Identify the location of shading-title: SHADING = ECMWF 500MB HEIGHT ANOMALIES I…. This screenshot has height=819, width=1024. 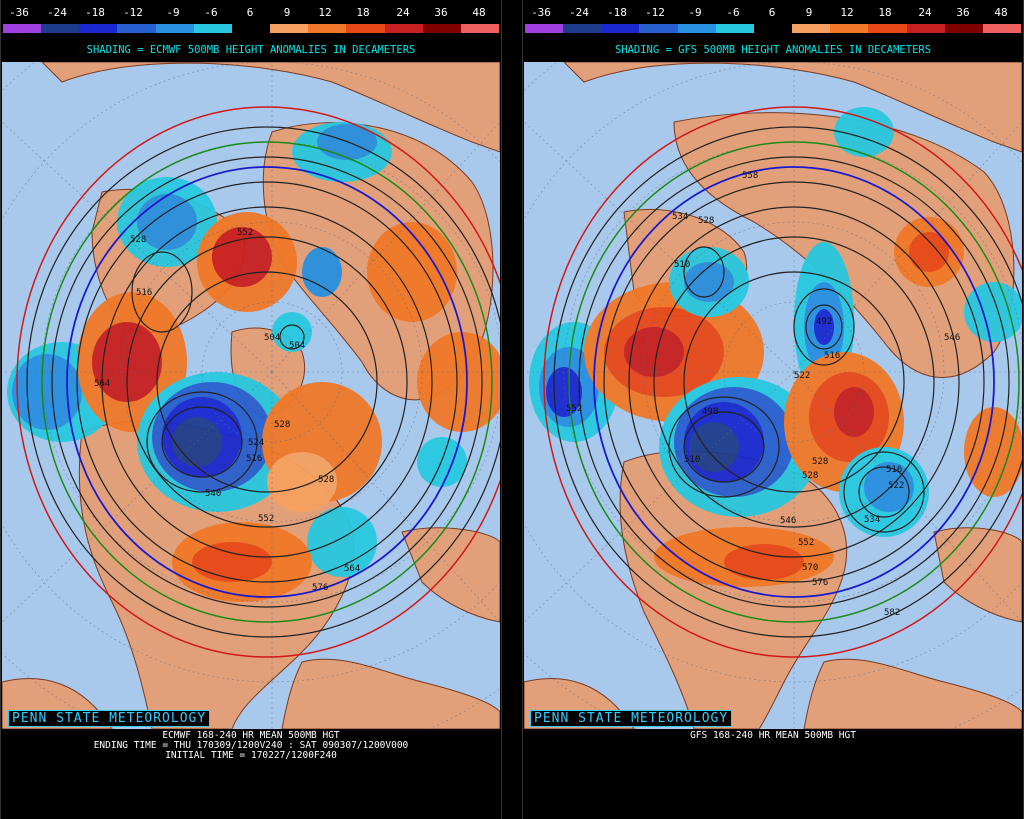
(251, 50).